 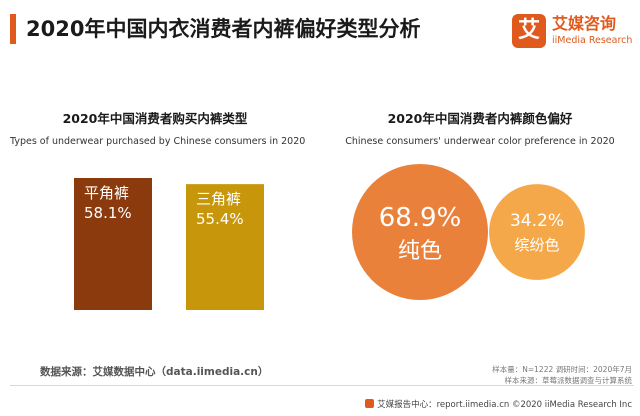 I want to click on bar-chart-title: 2020年中国消费者购买内裤类型, so click(x=155, y=118).